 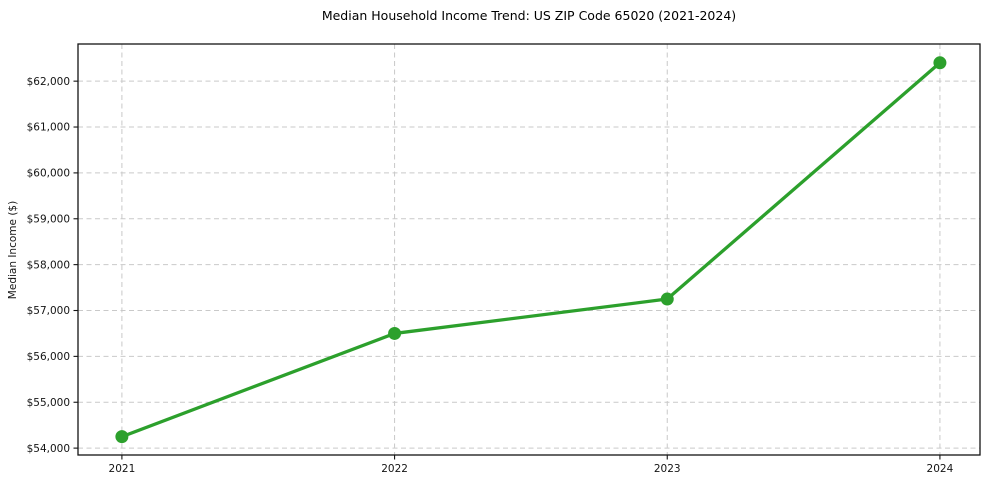 What do you see at coordinates (13, 250) in the screenshot?
I see `y-axis-label: Median Income ($)` at bounding box center [13, 250].